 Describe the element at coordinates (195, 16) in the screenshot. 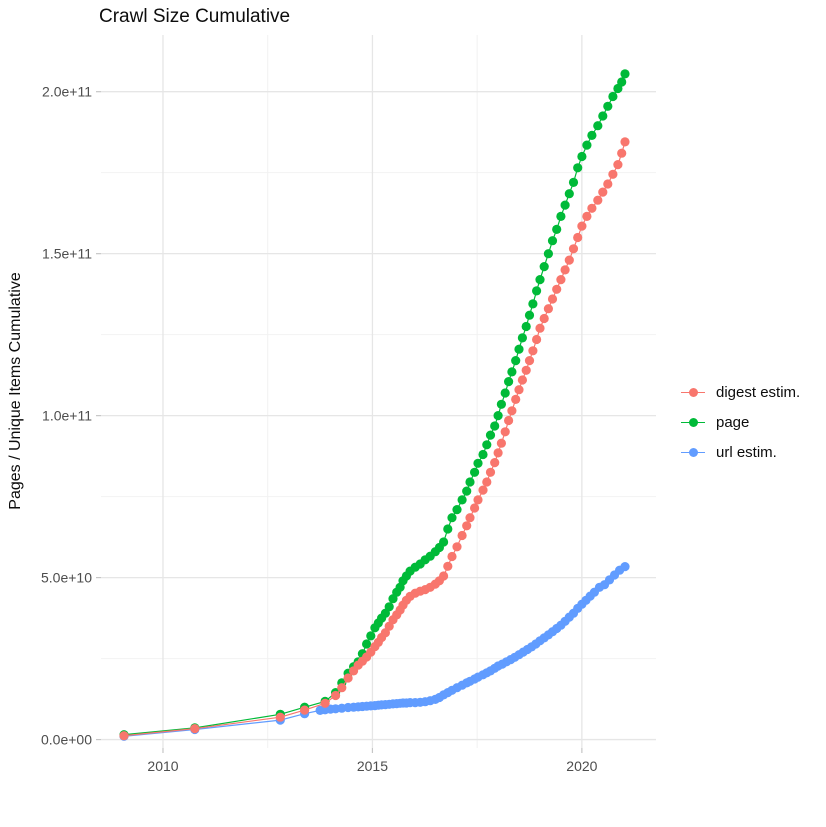

I see `chart-title: Crawl Size Cumulative` at that location.